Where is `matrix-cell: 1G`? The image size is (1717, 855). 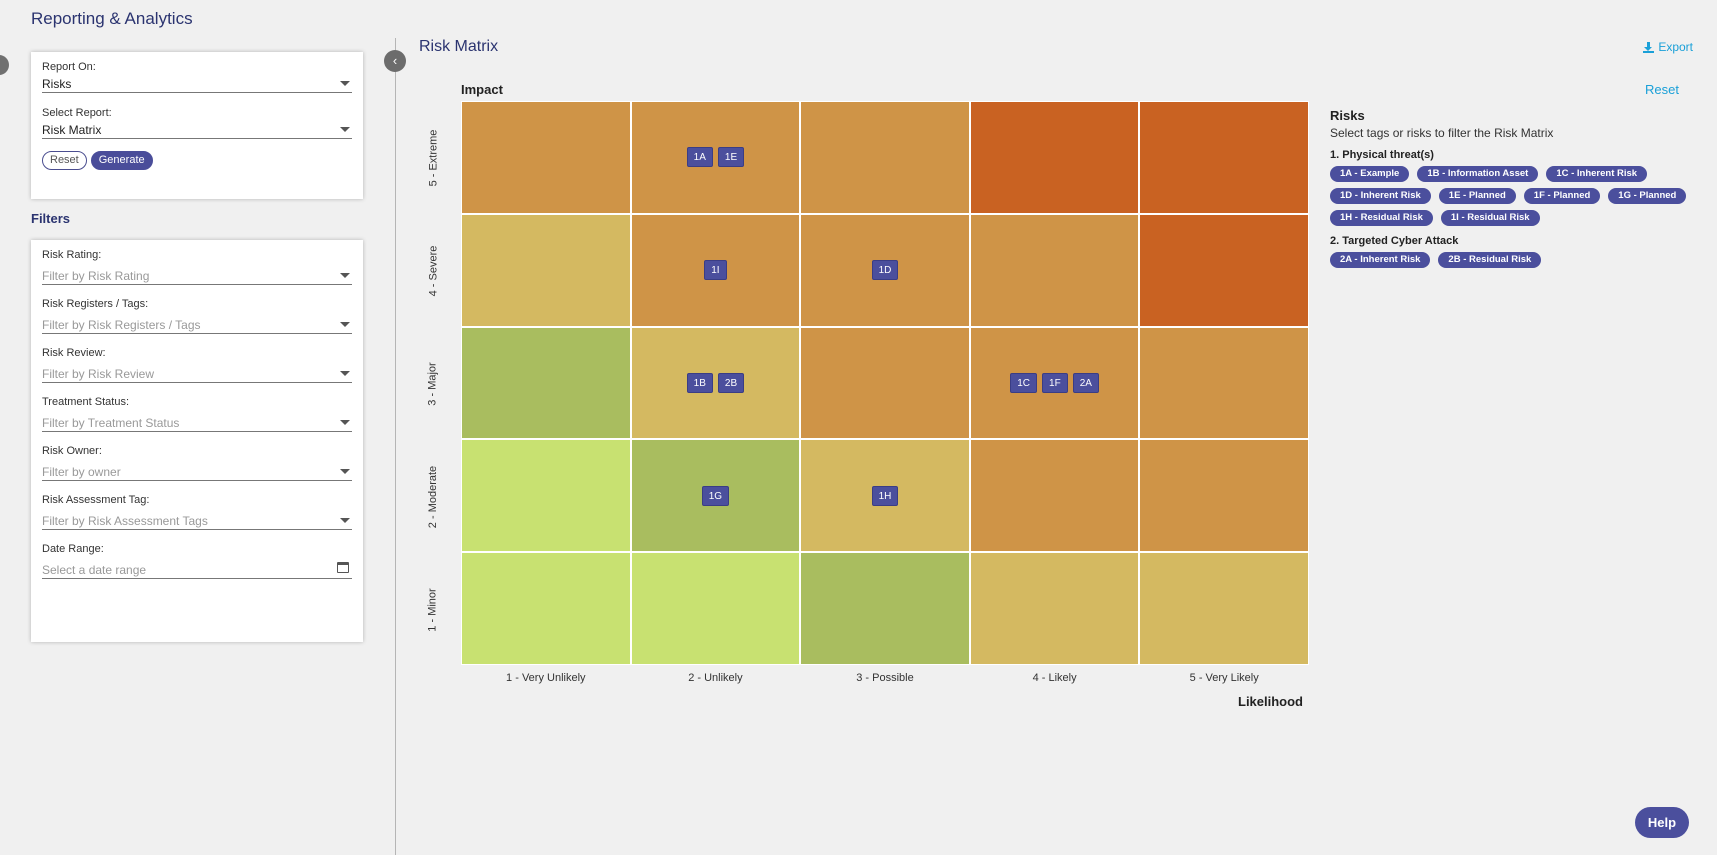
matrix-cell: 1G is located at coordinates (715, 496).